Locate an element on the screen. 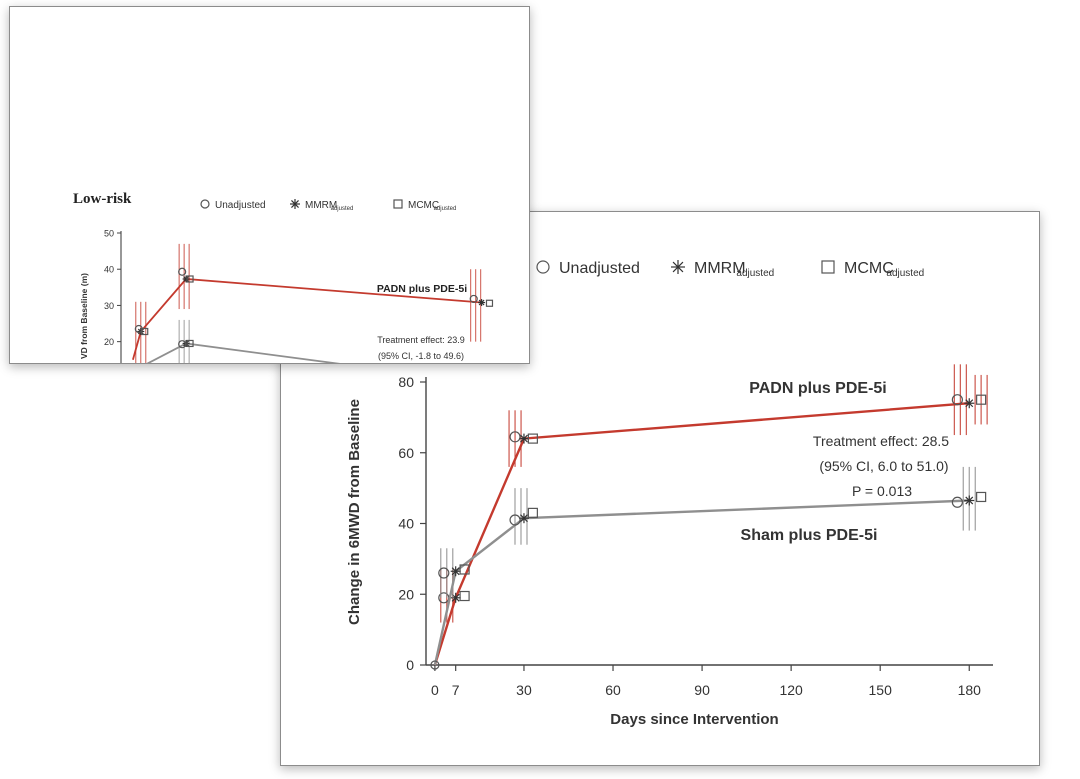  x-tick-label: 120 is located at coordinates (791, 690).